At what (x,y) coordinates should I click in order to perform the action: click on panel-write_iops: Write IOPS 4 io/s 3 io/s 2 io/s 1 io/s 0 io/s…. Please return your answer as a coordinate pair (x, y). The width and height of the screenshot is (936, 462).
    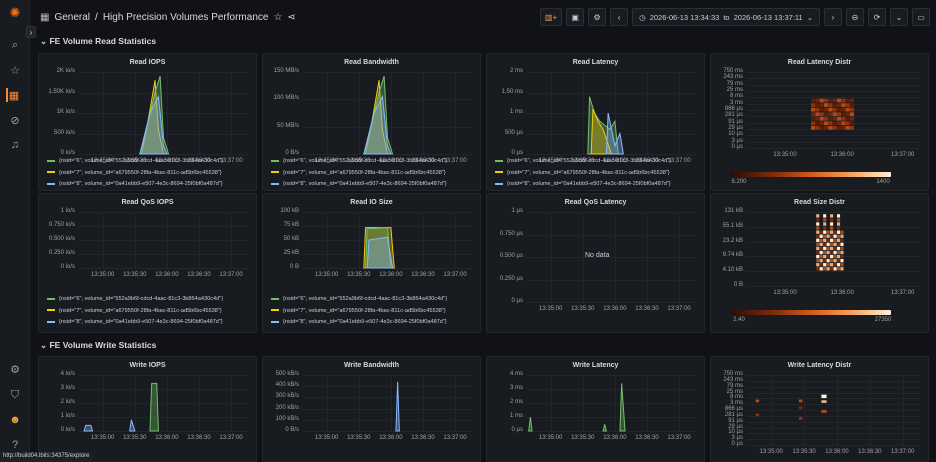
    Looking at the image, I should click on (147, 409).